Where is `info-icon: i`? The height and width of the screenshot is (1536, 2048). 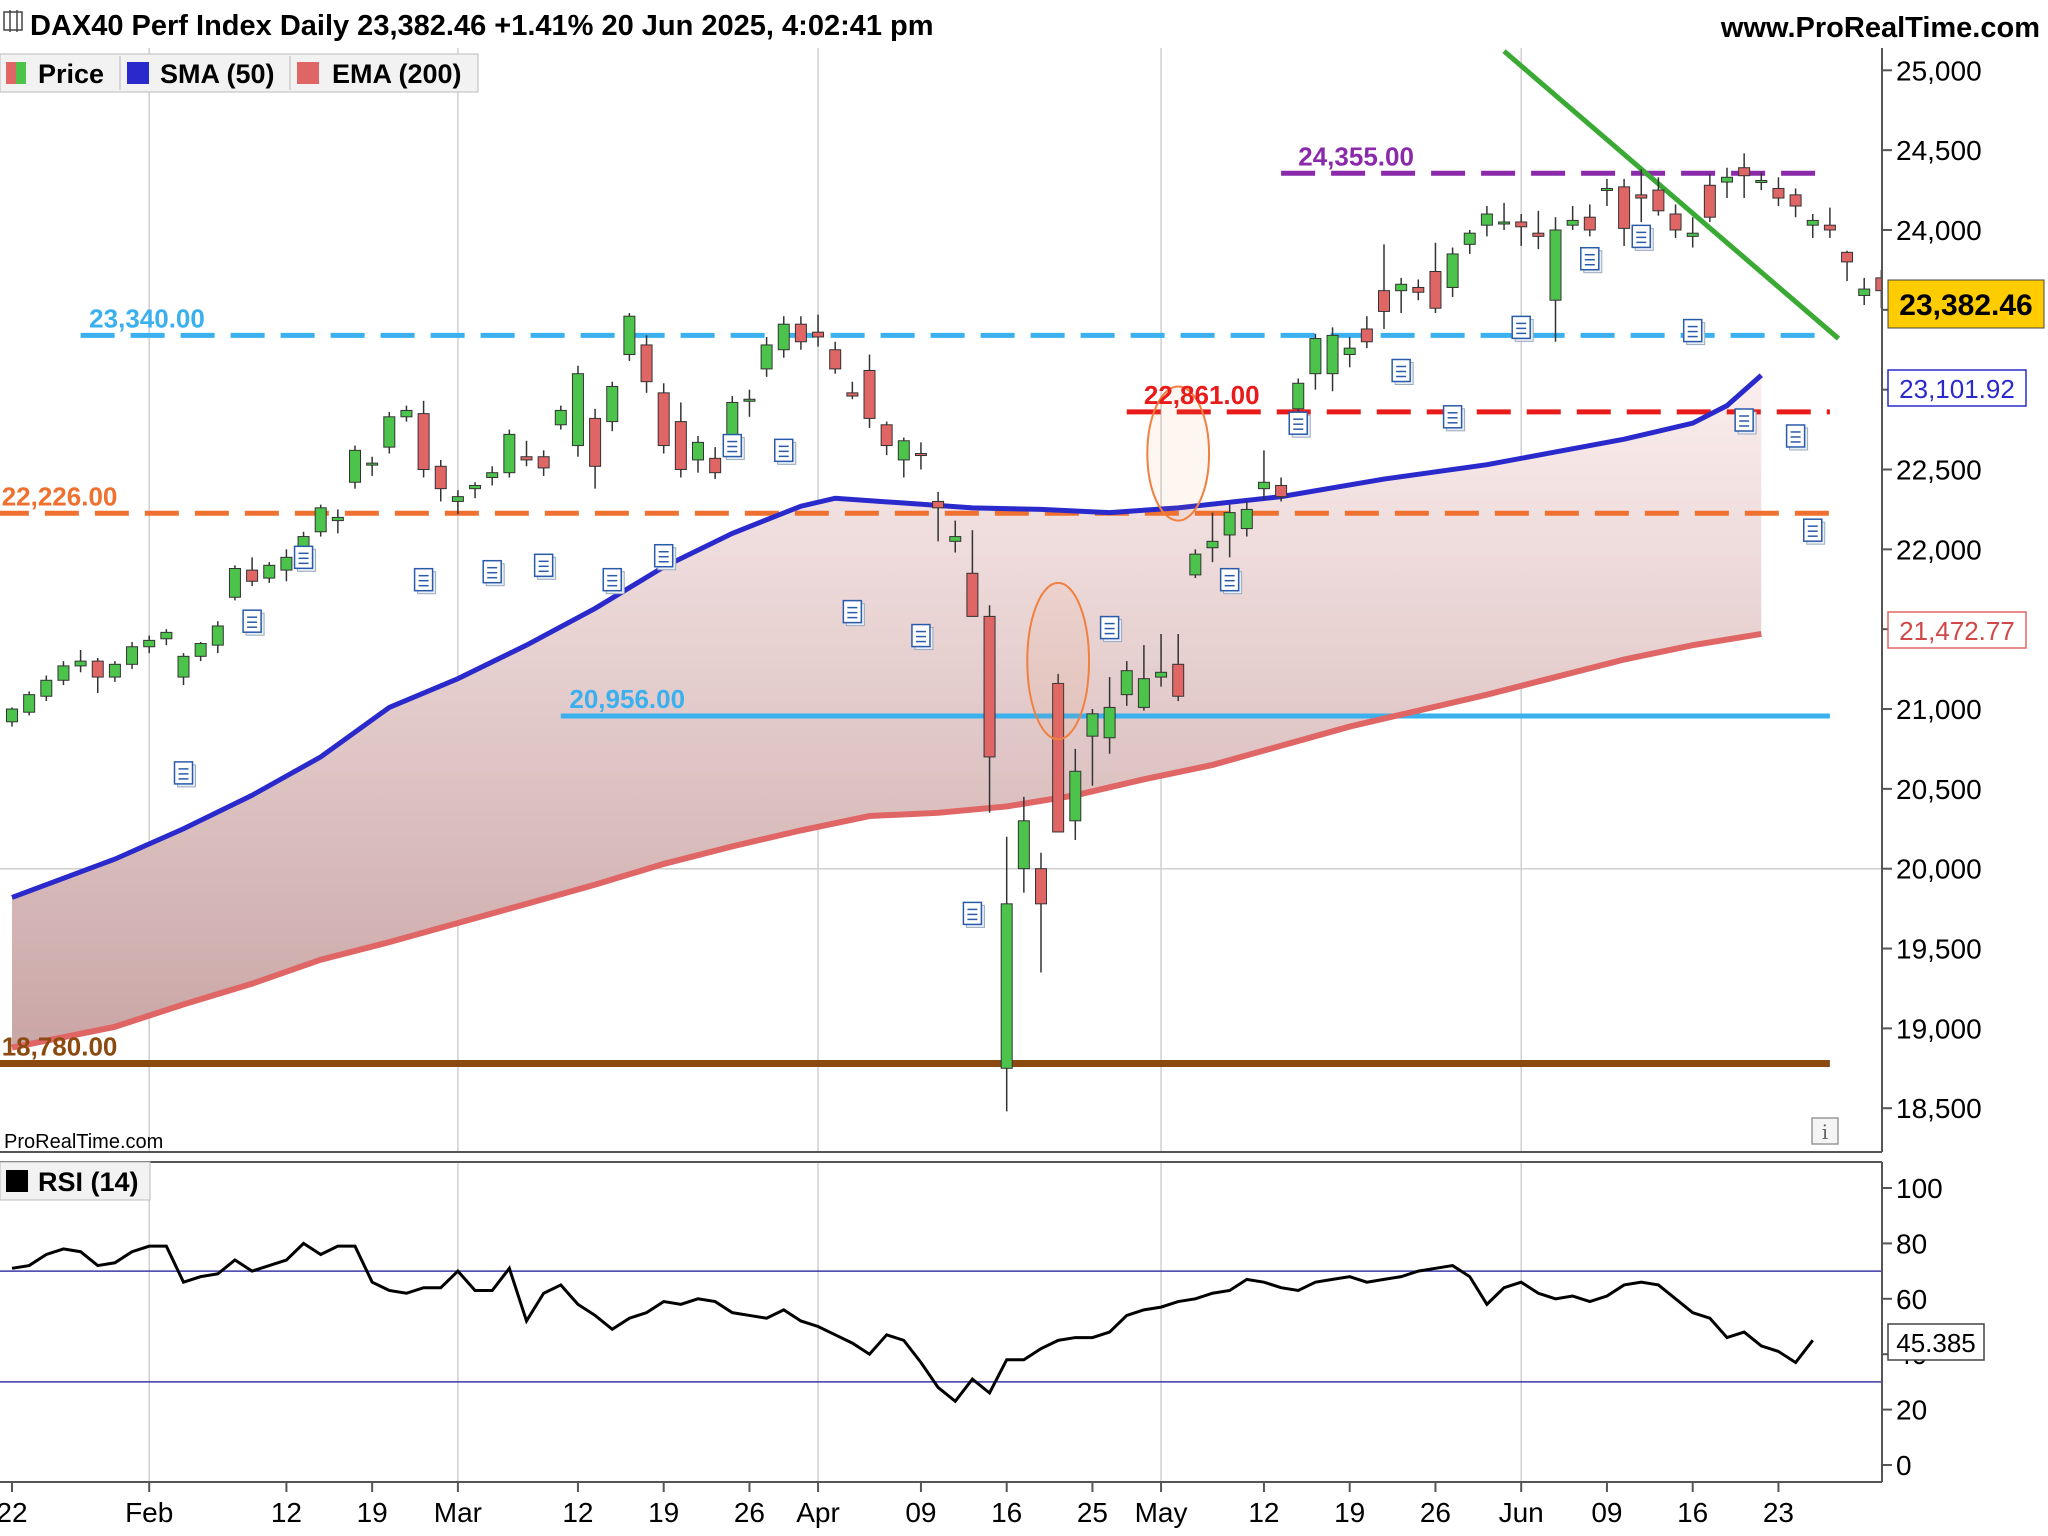 info-icon: i is located at coordinates (1825, 1131).